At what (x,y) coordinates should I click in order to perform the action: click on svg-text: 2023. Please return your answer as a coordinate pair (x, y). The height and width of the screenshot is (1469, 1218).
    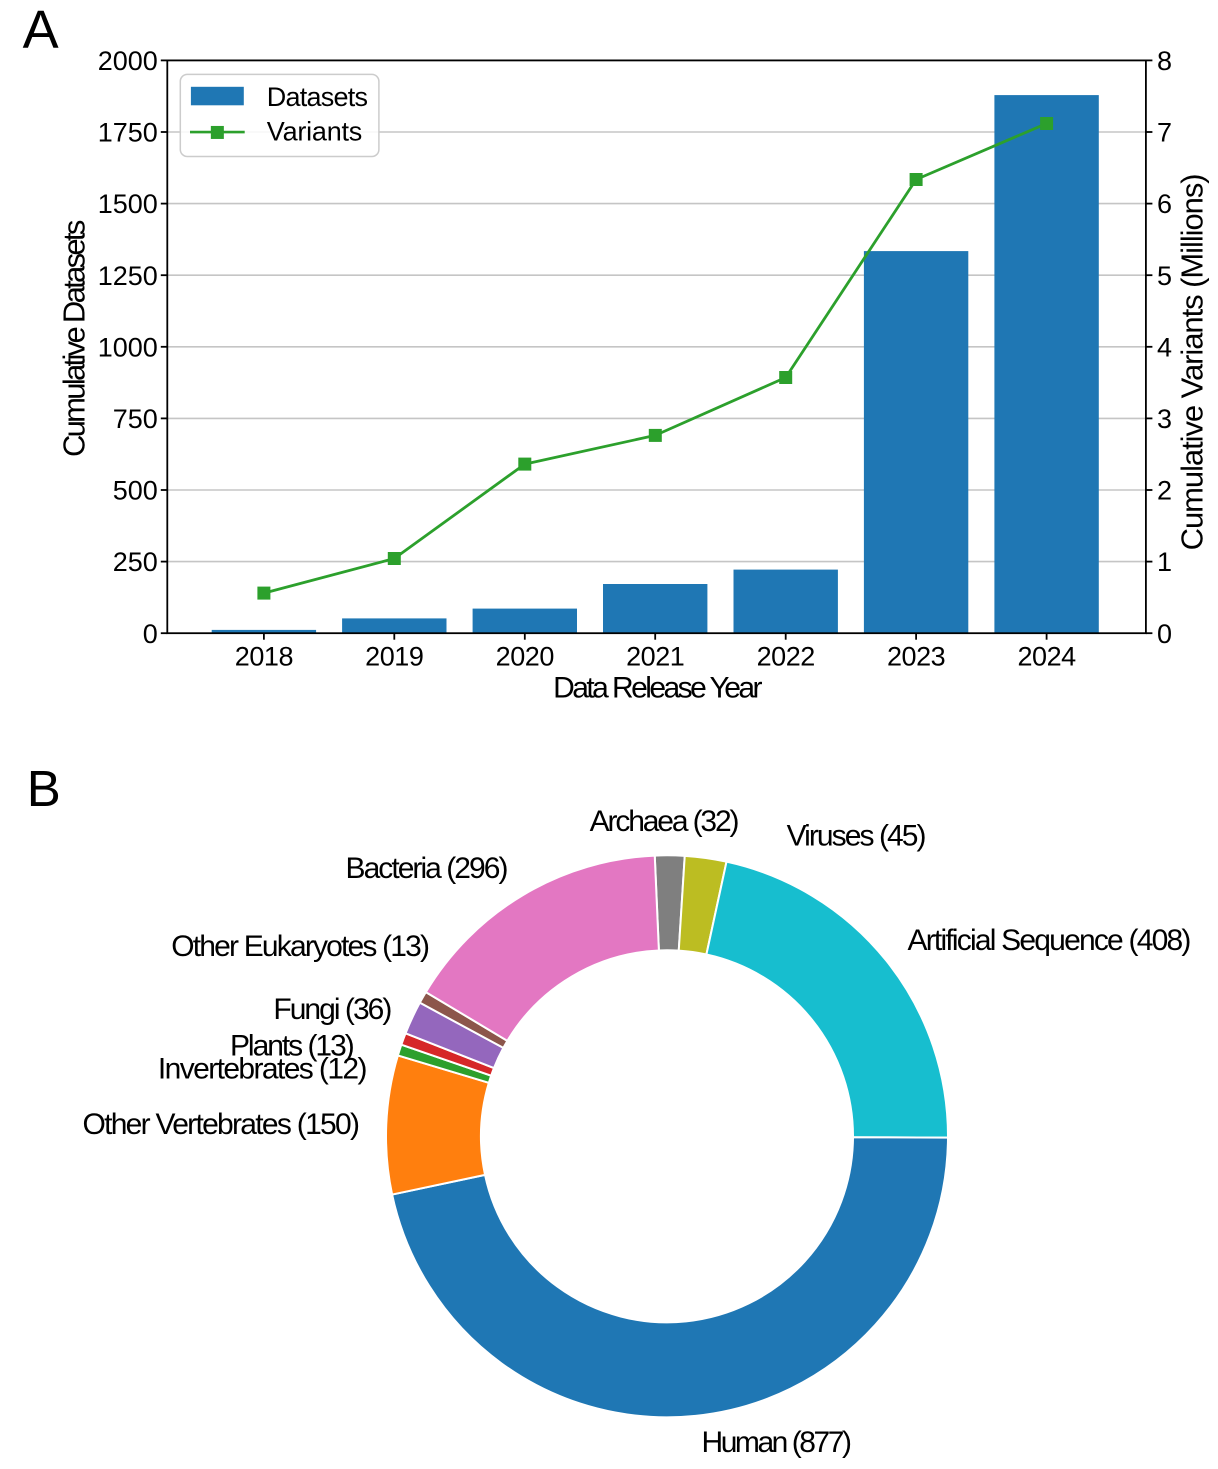
    Looking at the image, I should click on (916, 656).